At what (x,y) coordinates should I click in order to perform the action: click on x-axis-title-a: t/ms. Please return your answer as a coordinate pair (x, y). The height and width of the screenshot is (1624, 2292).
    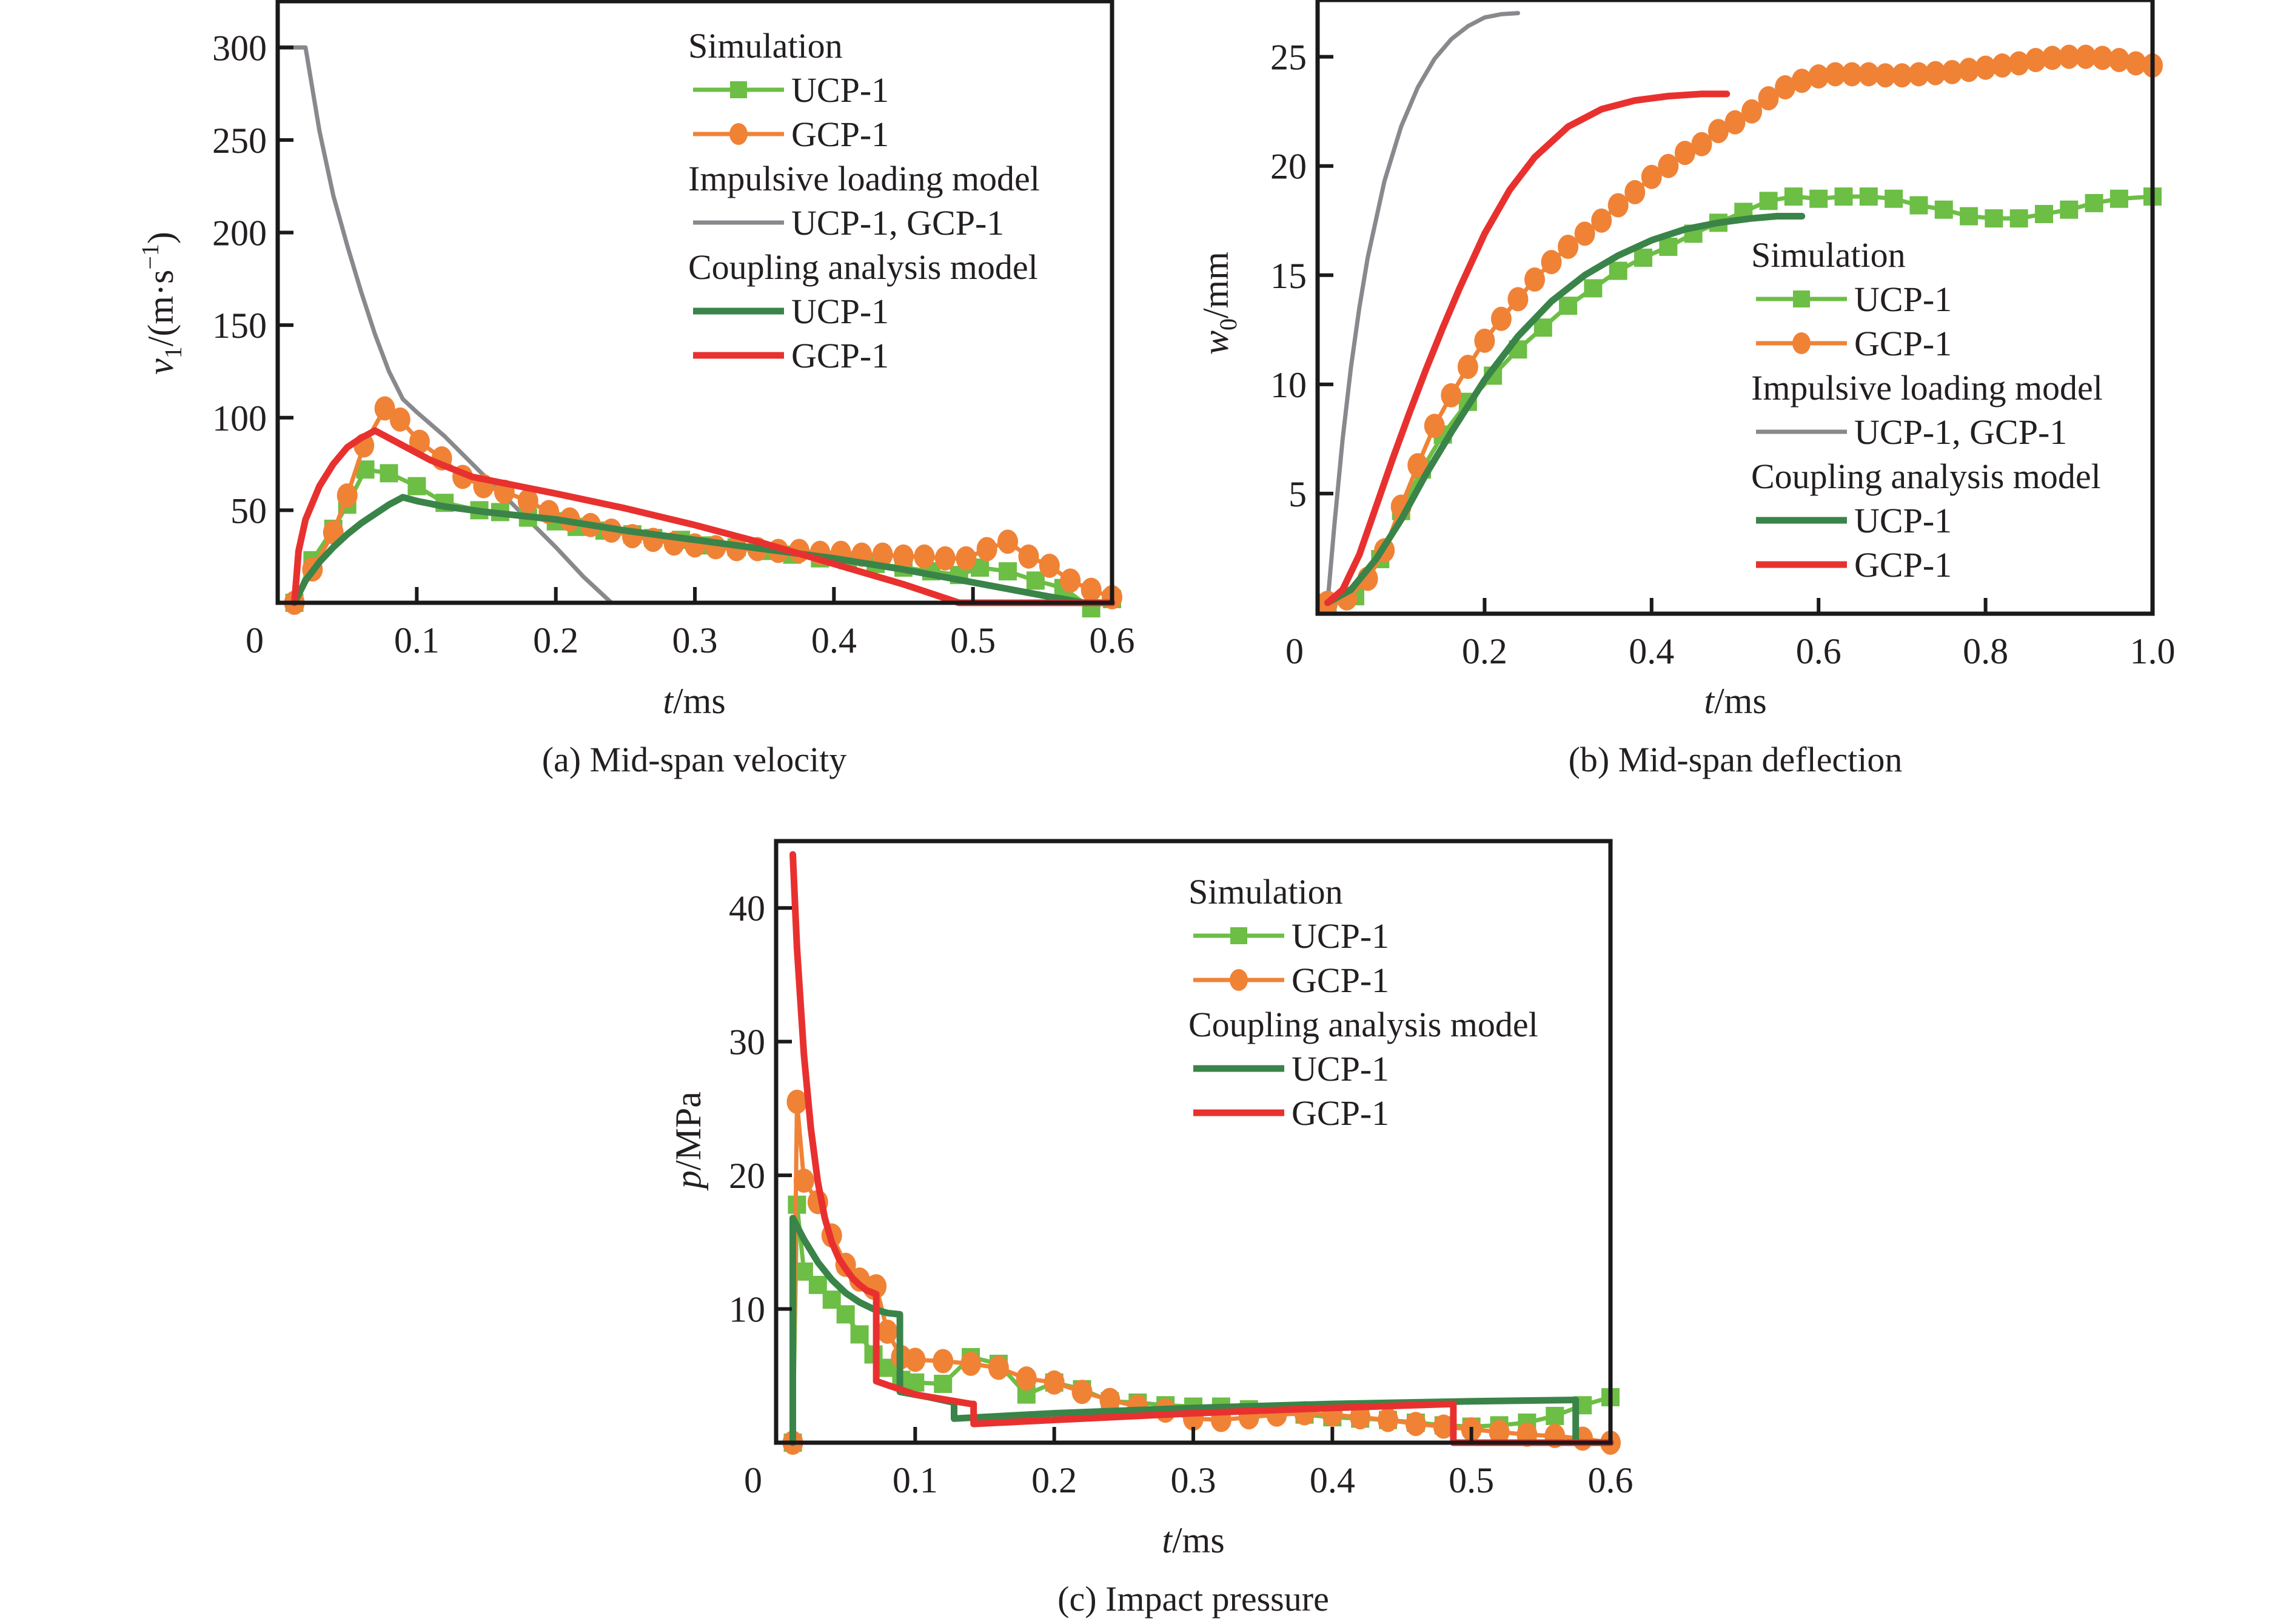
    Looking at the image, I should click on (694, 701).